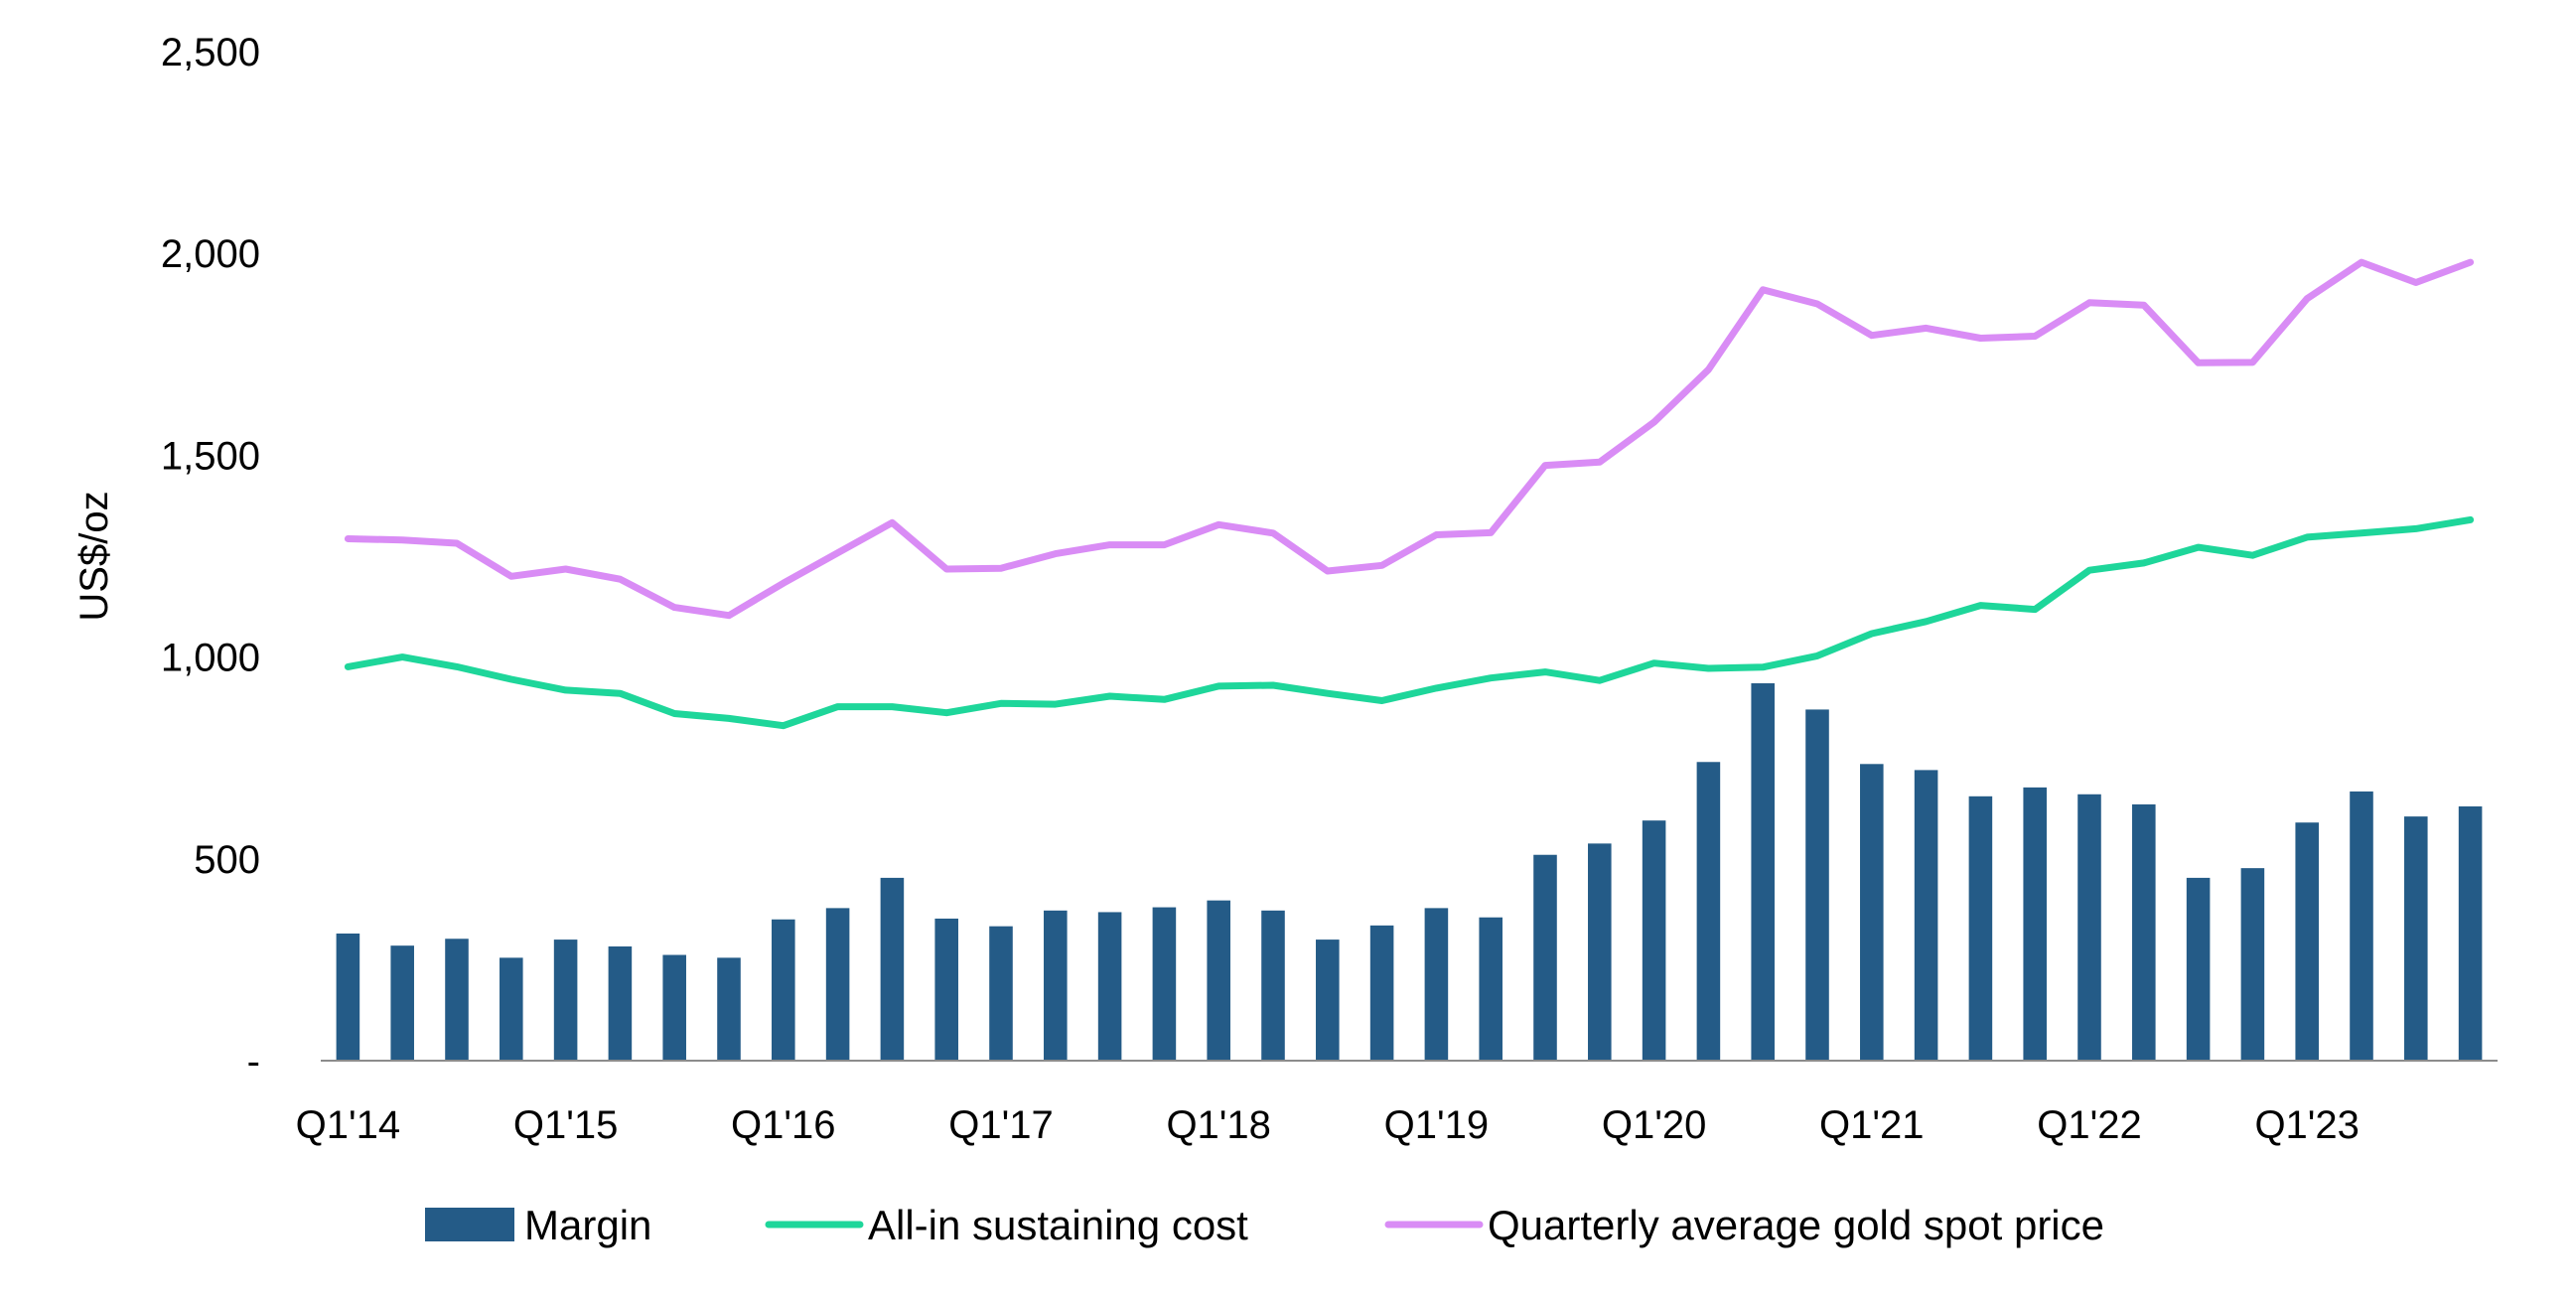 Image resolution: width=2576 pixels, height=1302 pixels. Describe the element at coordinates (566, 1125) in the screenshot. I see `x-tick-label: Q1'15` at that location.